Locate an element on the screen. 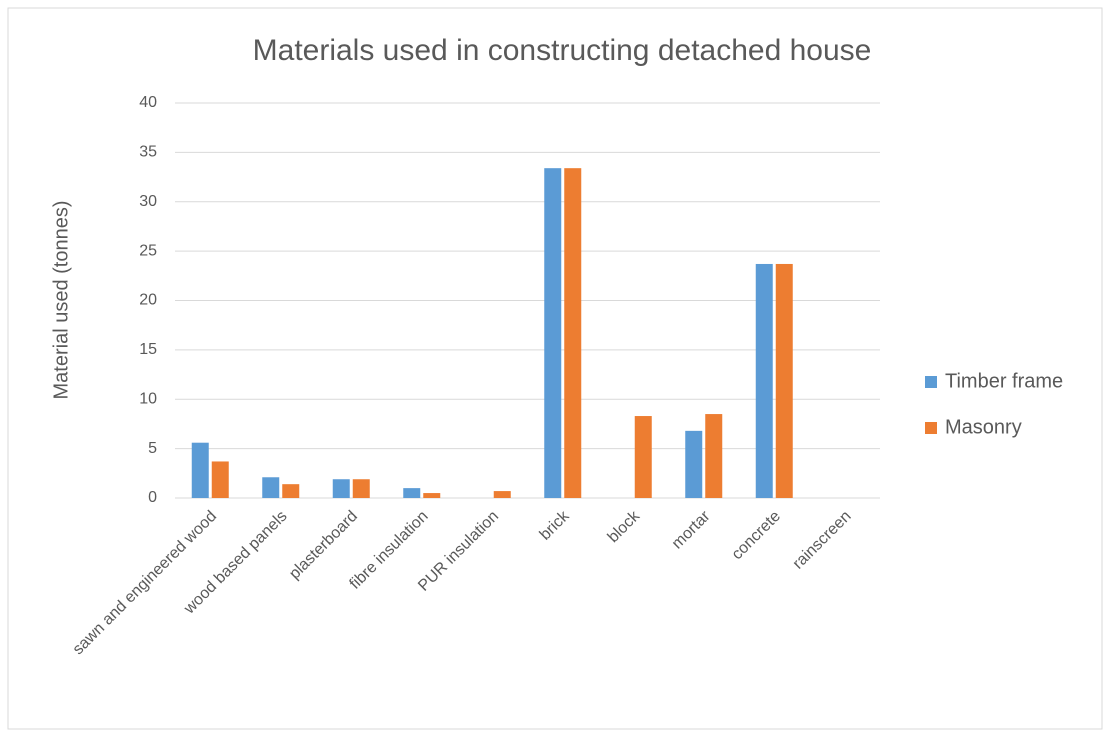 The width and height of the screenshot is (1104, 731). y-axis-label: Material used (tonnes) is located at coordinates (61, 300).